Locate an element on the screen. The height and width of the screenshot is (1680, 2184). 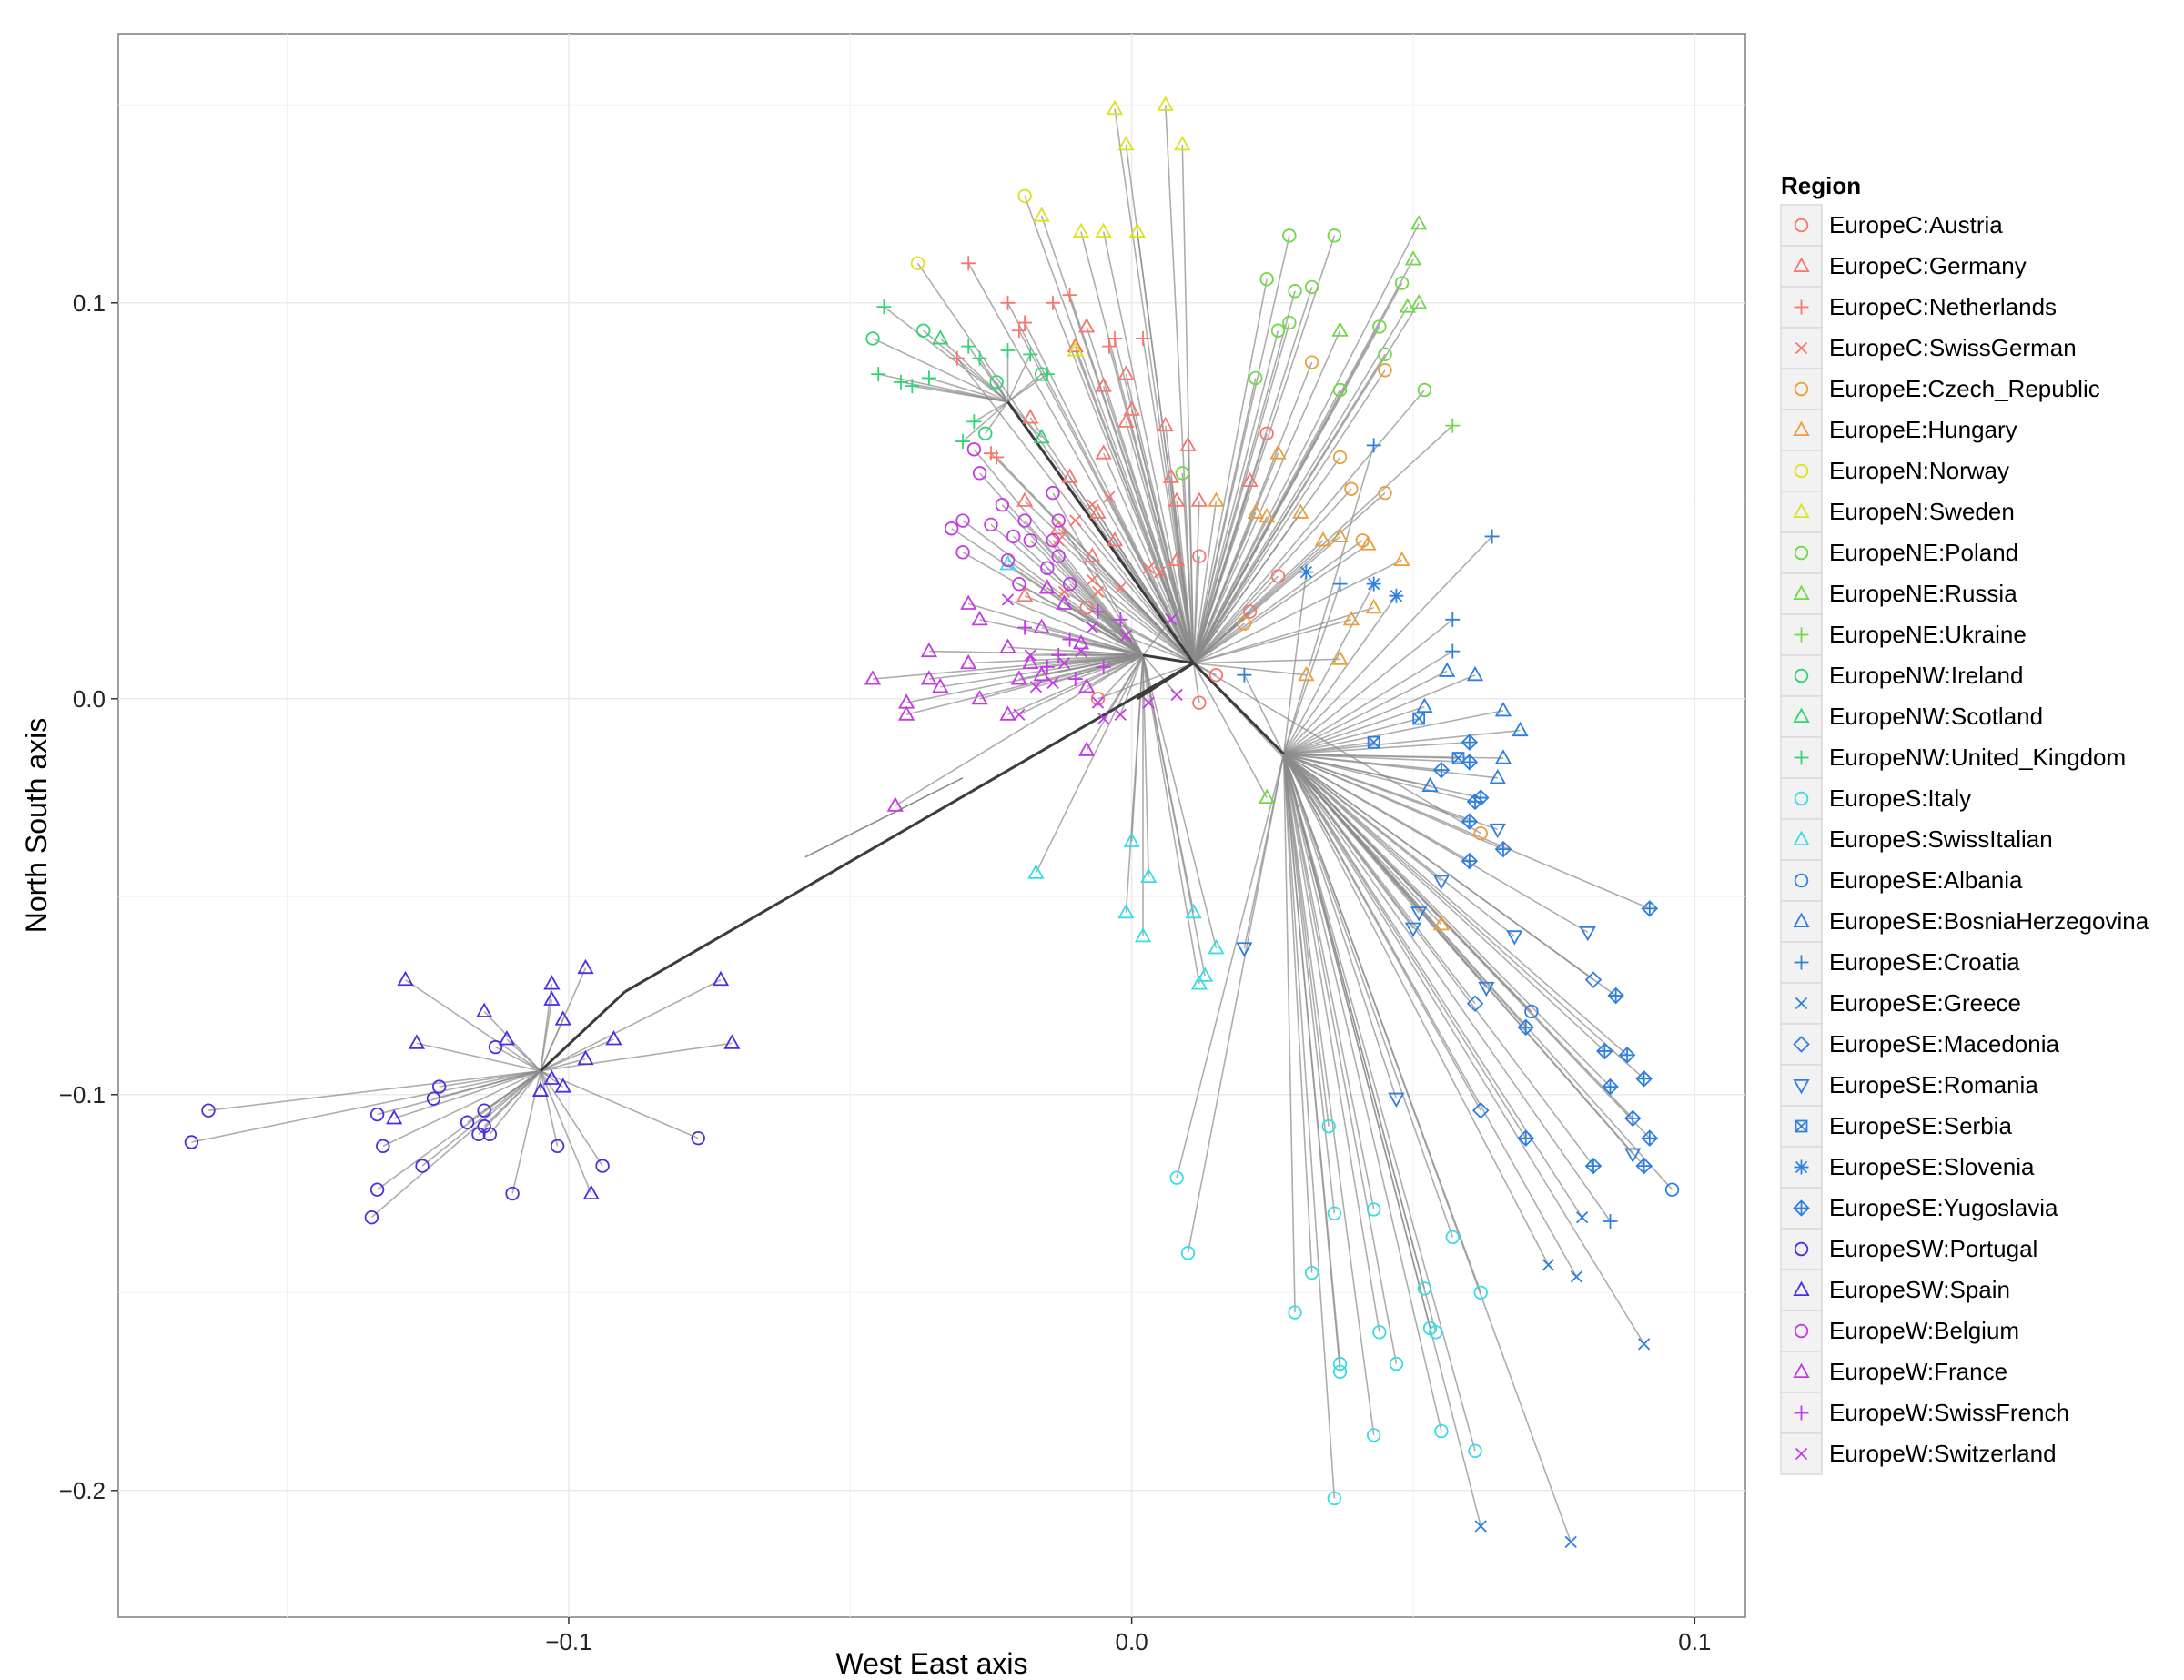
legend-entry: EuropeSE:Greece is located at coordinates (1901, 1003).